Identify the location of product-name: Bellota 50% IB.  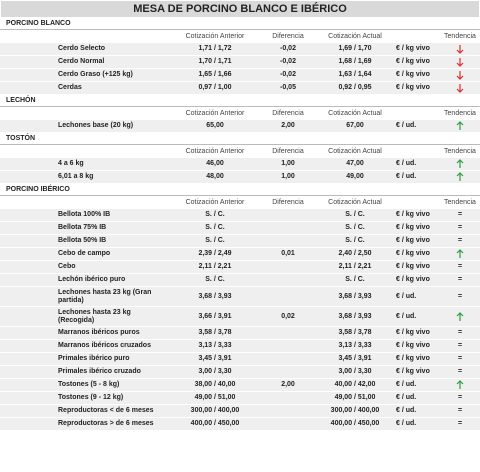
(82, 240).